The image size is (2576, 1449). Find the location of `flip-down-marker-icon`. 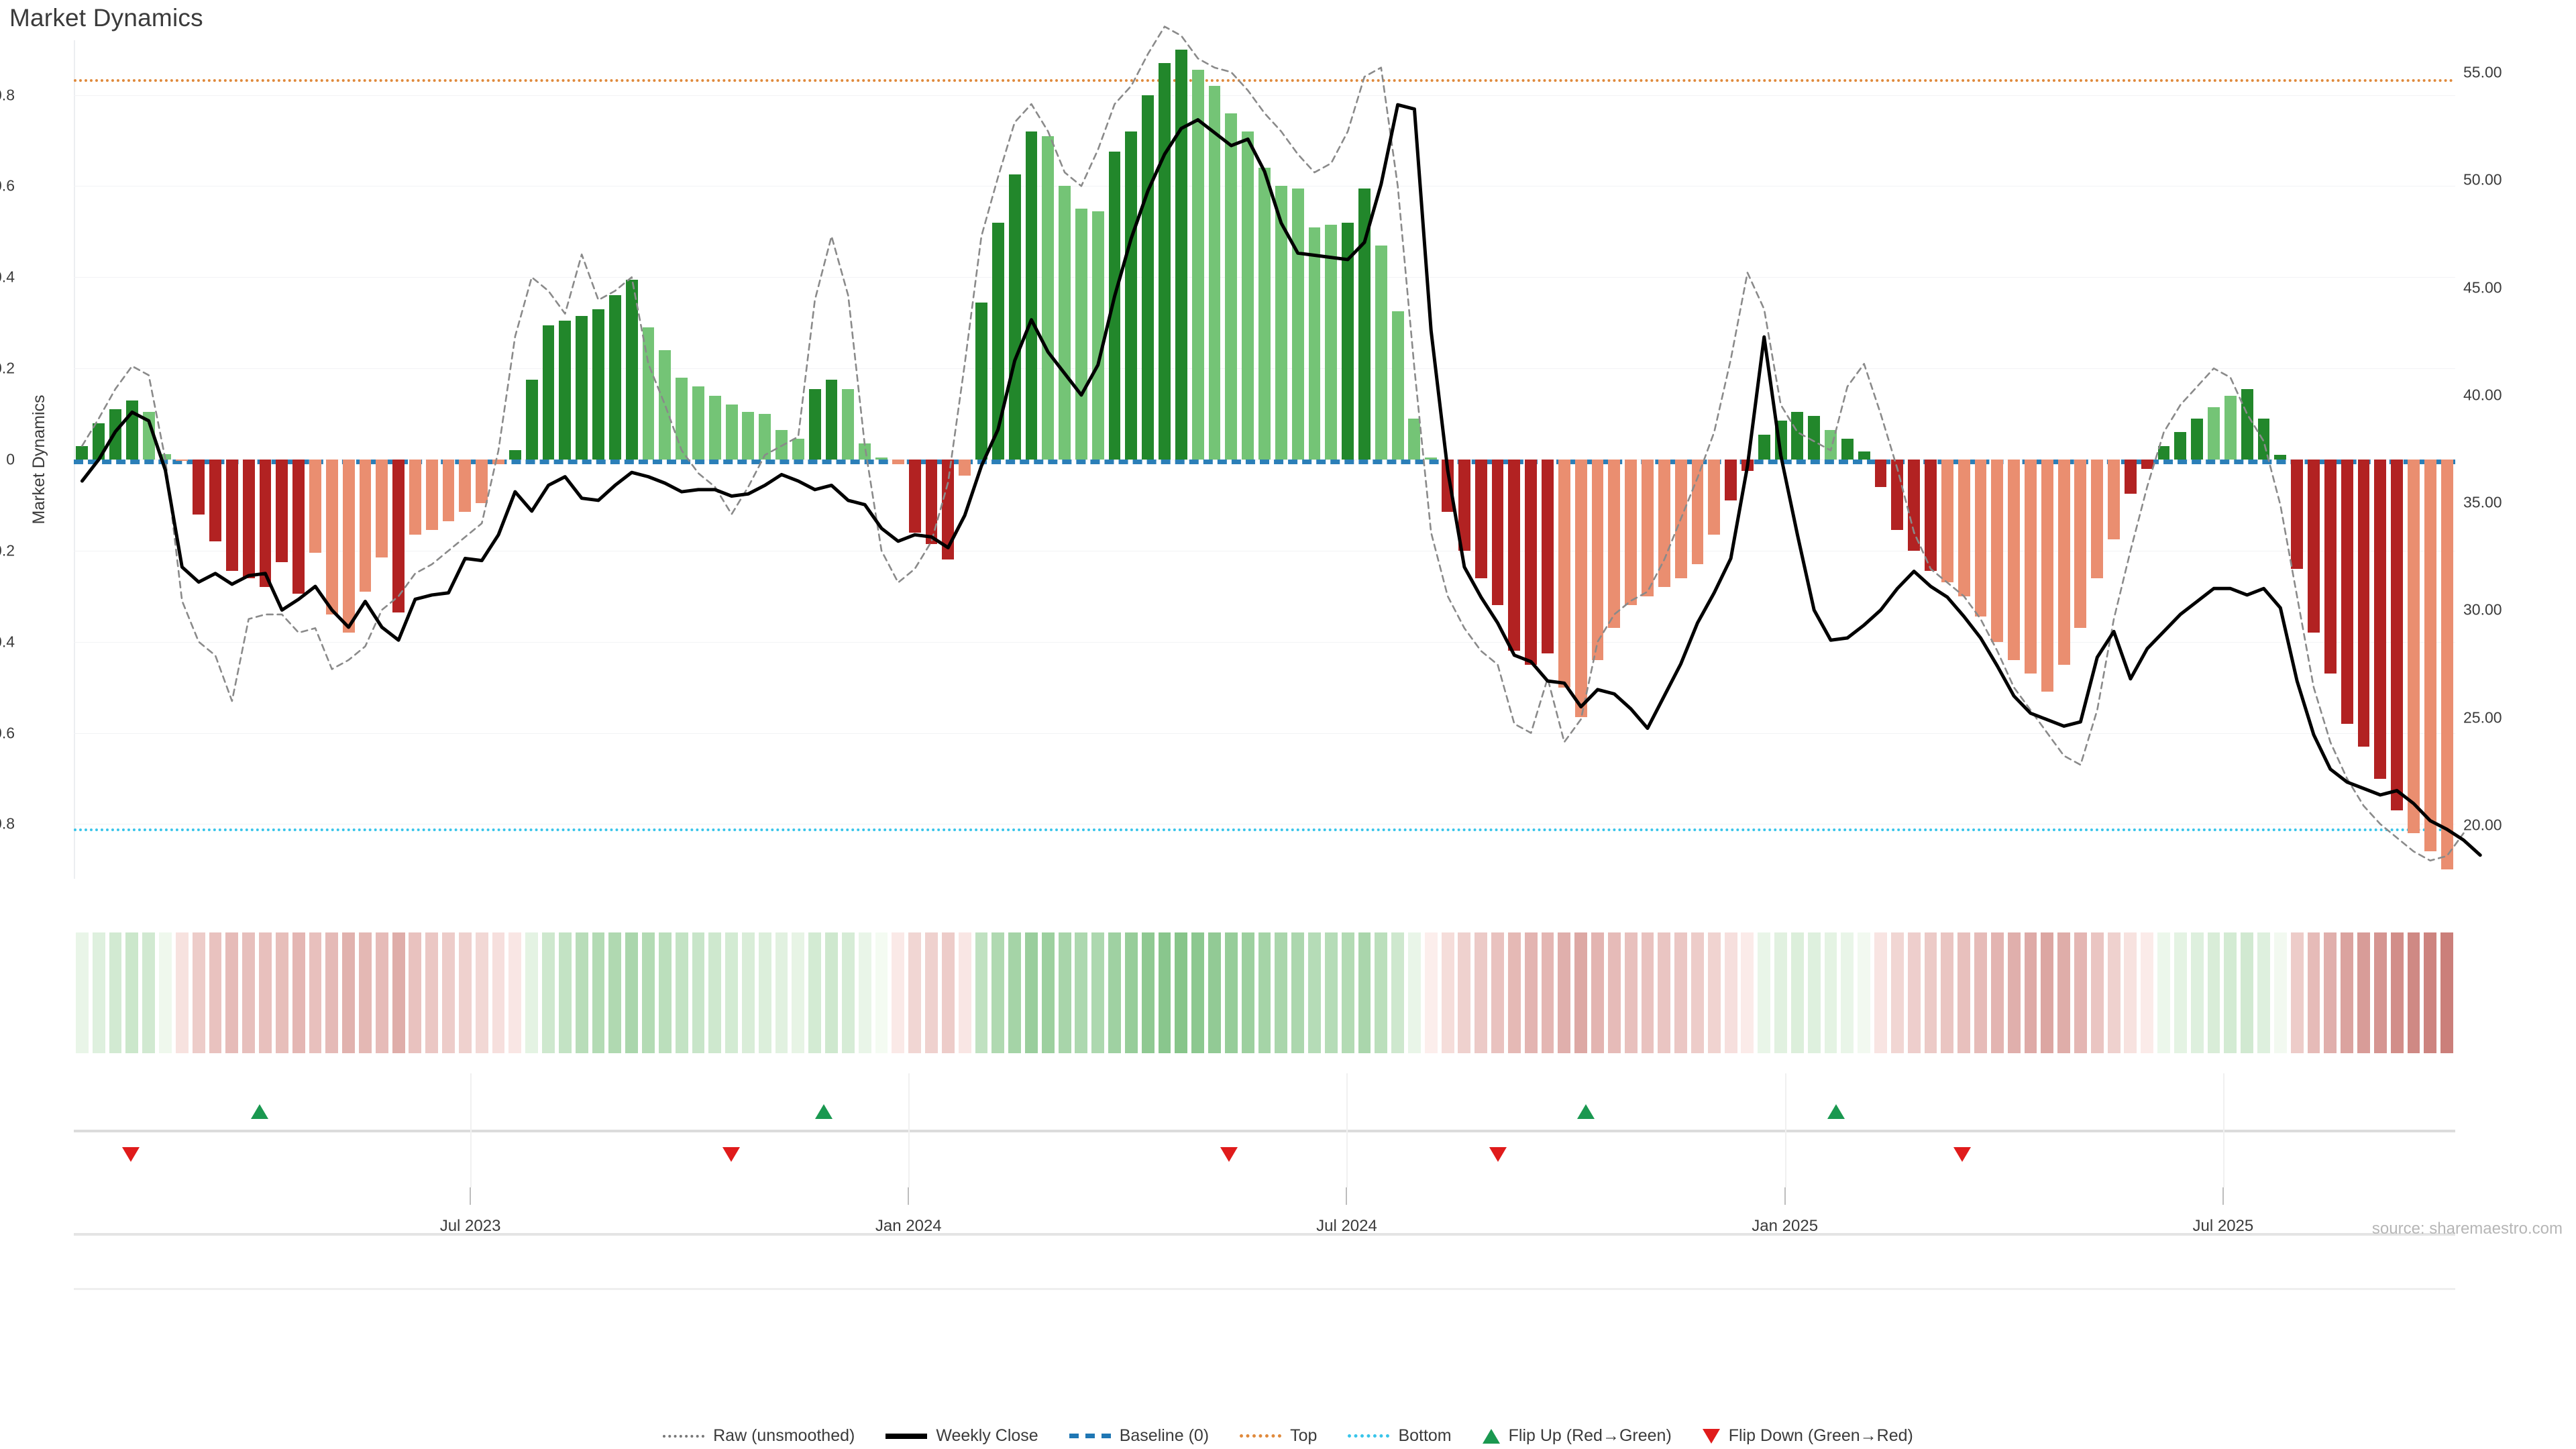

flip-down-marker-icon is located at coordinates (131, 1154).